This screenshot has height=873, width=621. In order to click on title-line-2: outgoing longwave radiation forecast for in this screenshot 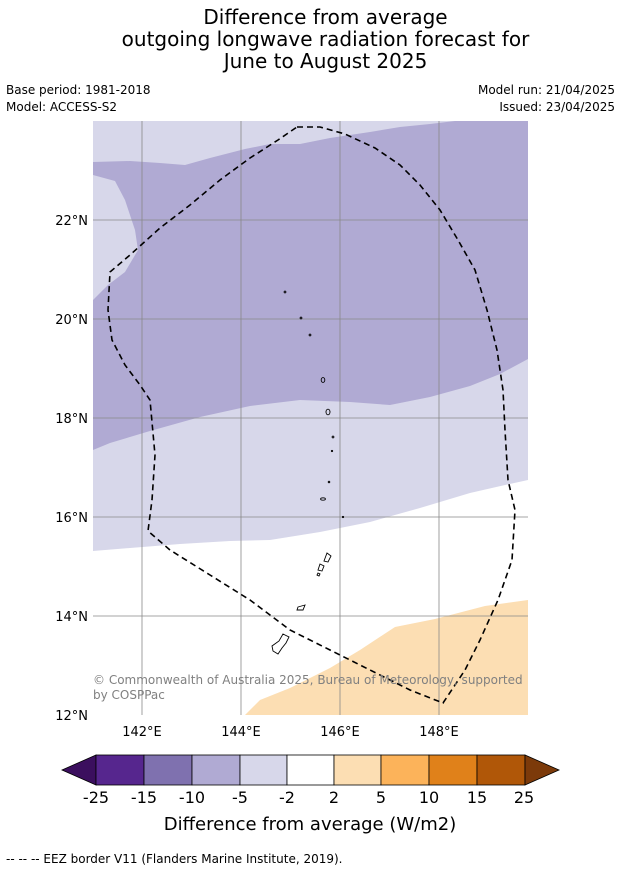, I will do `click(325, 39)`.